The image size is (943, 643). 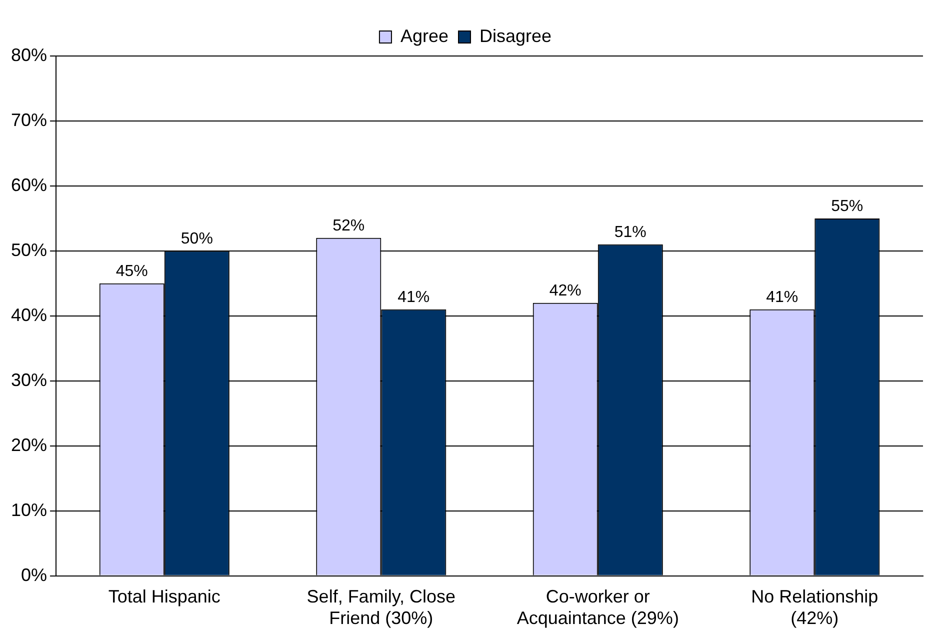 I want to click on data-label: 52%, so click(x=348, y=225).